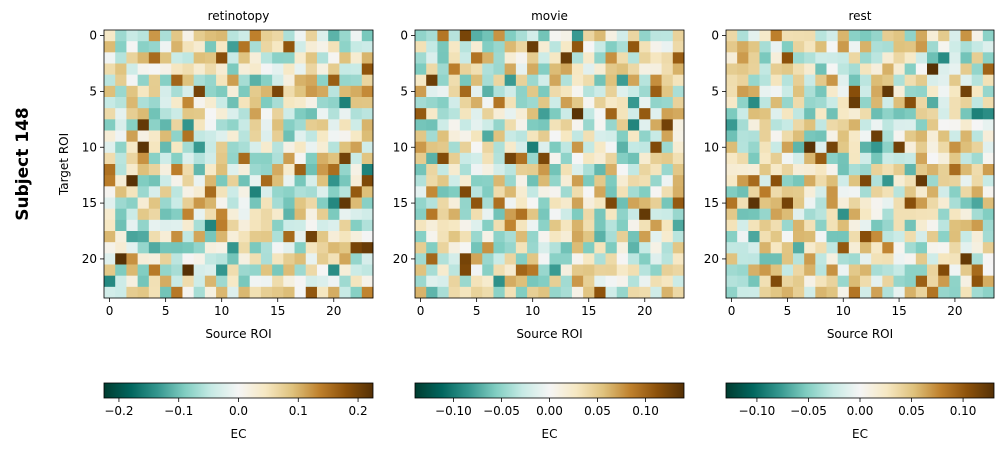  What do you see at coordinates (404, 91) in the screenshot?
I see `y-tick-label: 5` at bounding box center [404, 91].